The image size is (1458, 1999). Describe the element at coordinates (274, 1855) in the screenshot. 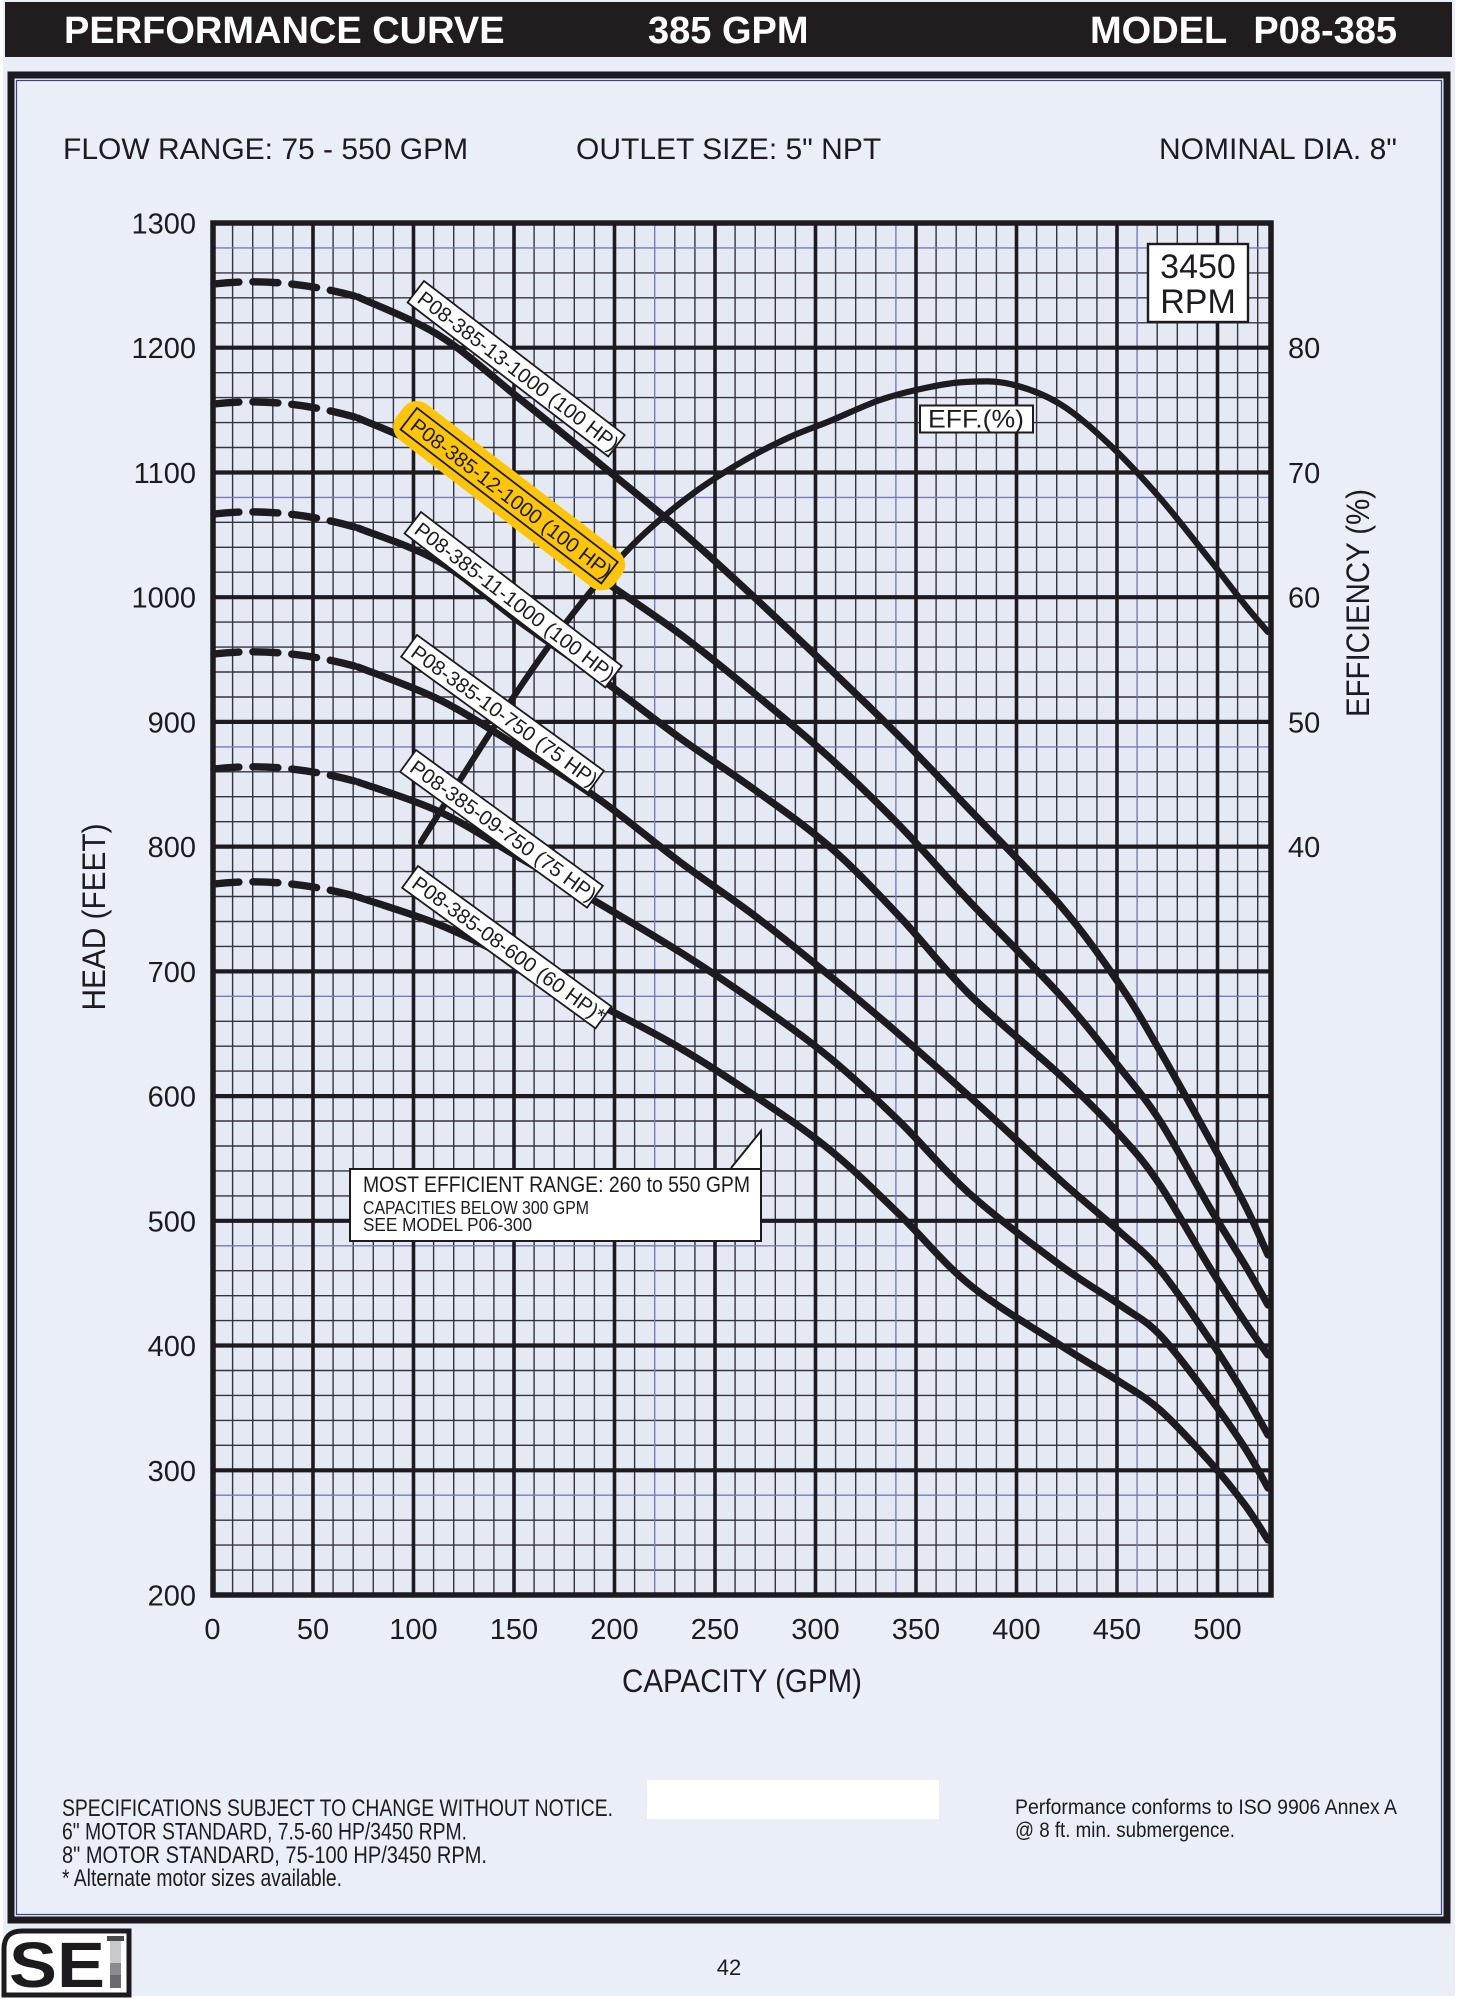

I see `svg-text:8" MOTOR STANDARD, 75-100 HP/3: 8" MOTOR STANDARD, 75-100 HP/3450 RPM.` at that location.